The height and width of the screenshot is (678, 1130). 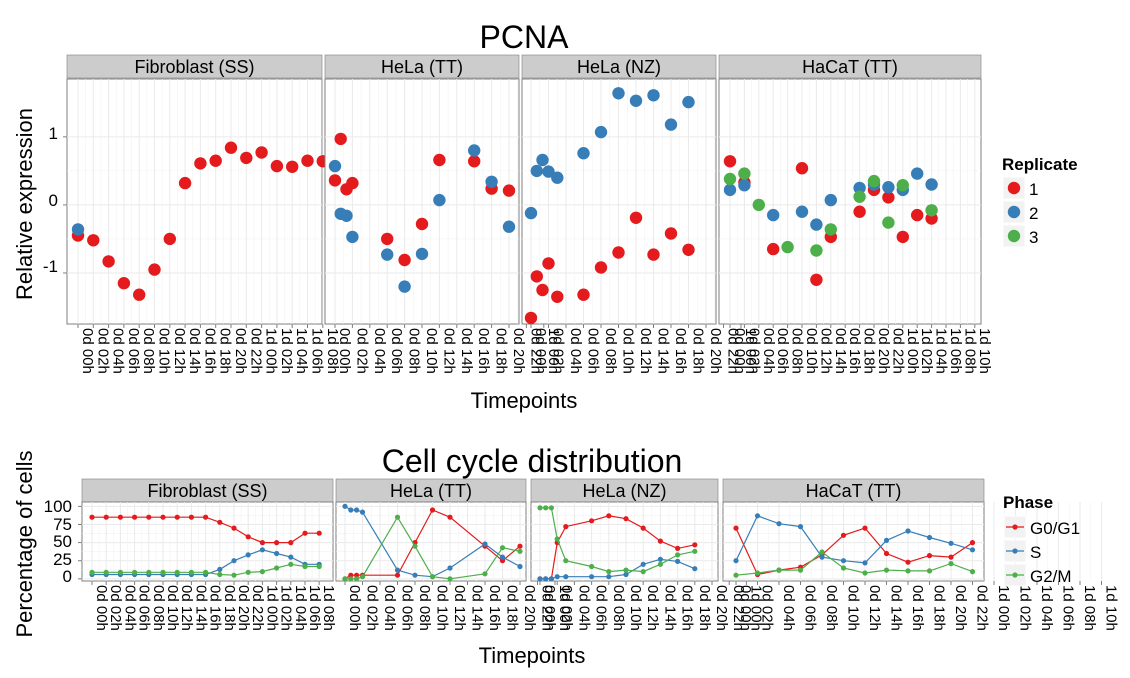 I want to click on facet-label: HaCaT (TT), so click(x=854, y=491).